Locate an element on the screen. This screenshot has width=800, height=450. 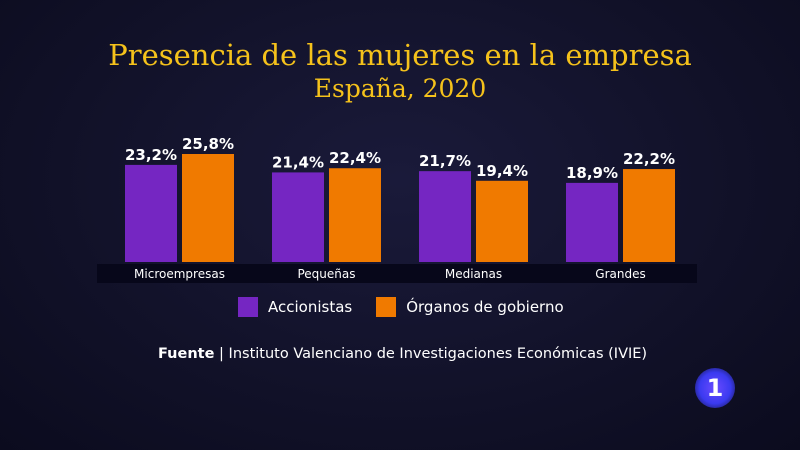
data-label: 21,7% is located at coordinates (445, 161).